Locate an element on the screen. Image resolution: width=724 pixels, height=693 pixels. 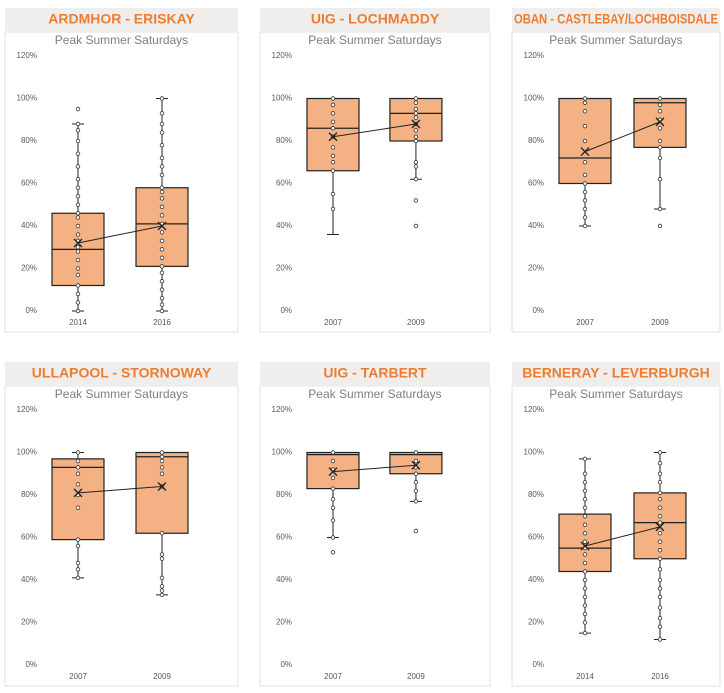
chart-title: UIG - LOCHMADDY is located at coordinates (375, 19).